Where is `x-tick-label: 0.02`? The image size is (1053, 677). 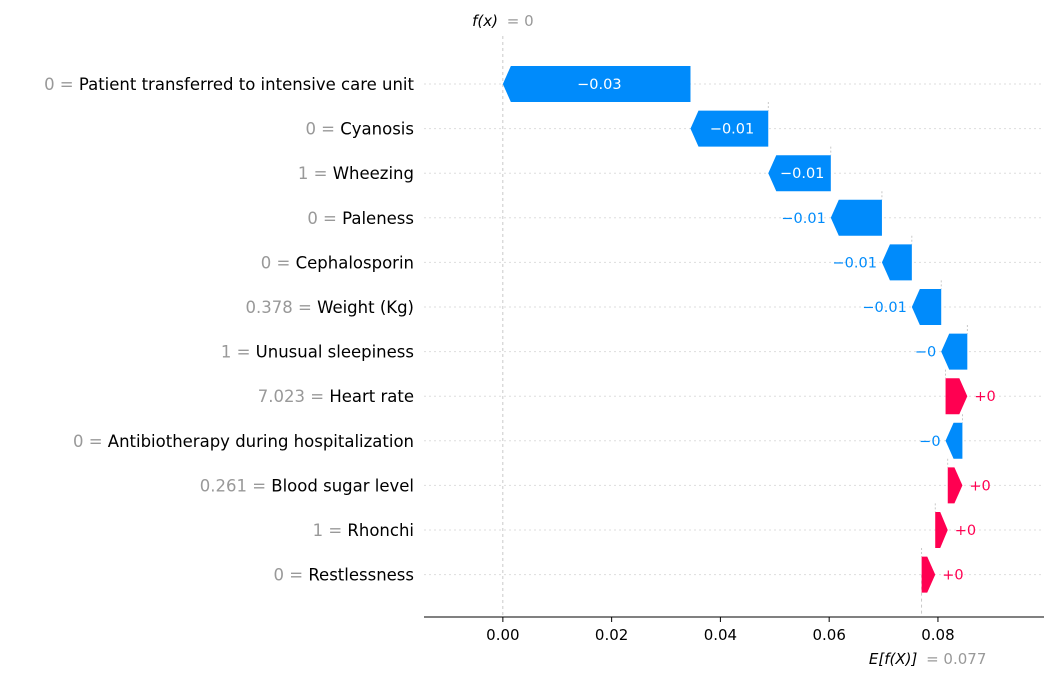 x-tick-label: 0.02 is located at coordinates (611, 635).